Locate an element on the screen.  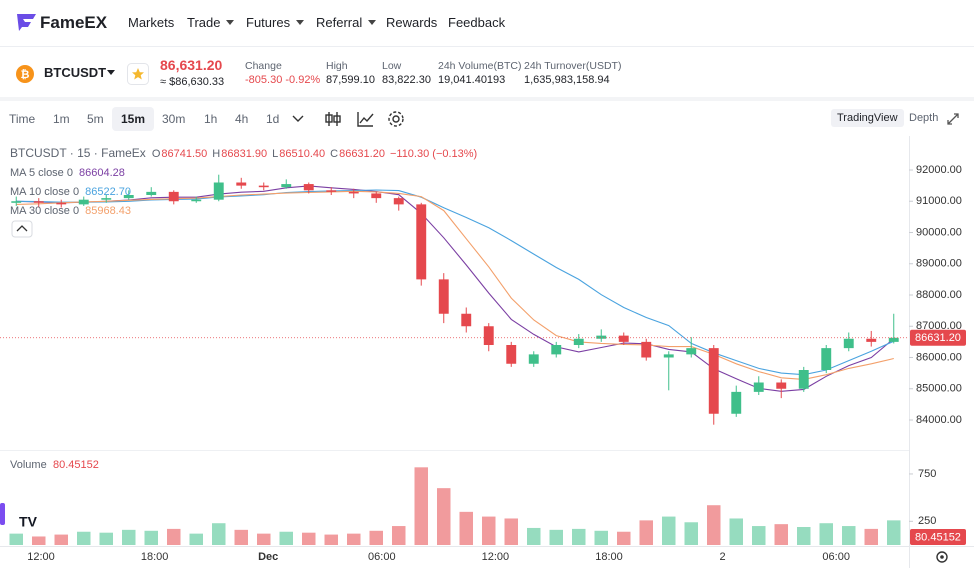
view-button: TradingView is located at coordinates (867, 118).